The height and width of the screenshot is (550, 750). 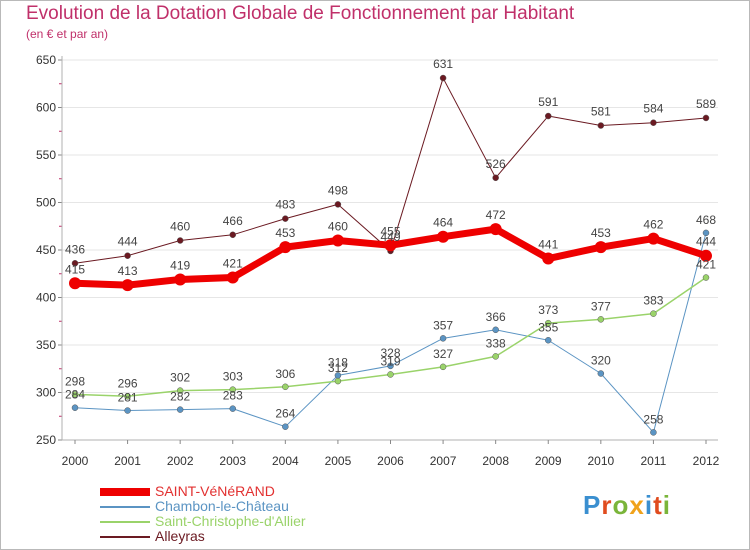 I want to click on data-label: 355, so click(x=548, y=327).